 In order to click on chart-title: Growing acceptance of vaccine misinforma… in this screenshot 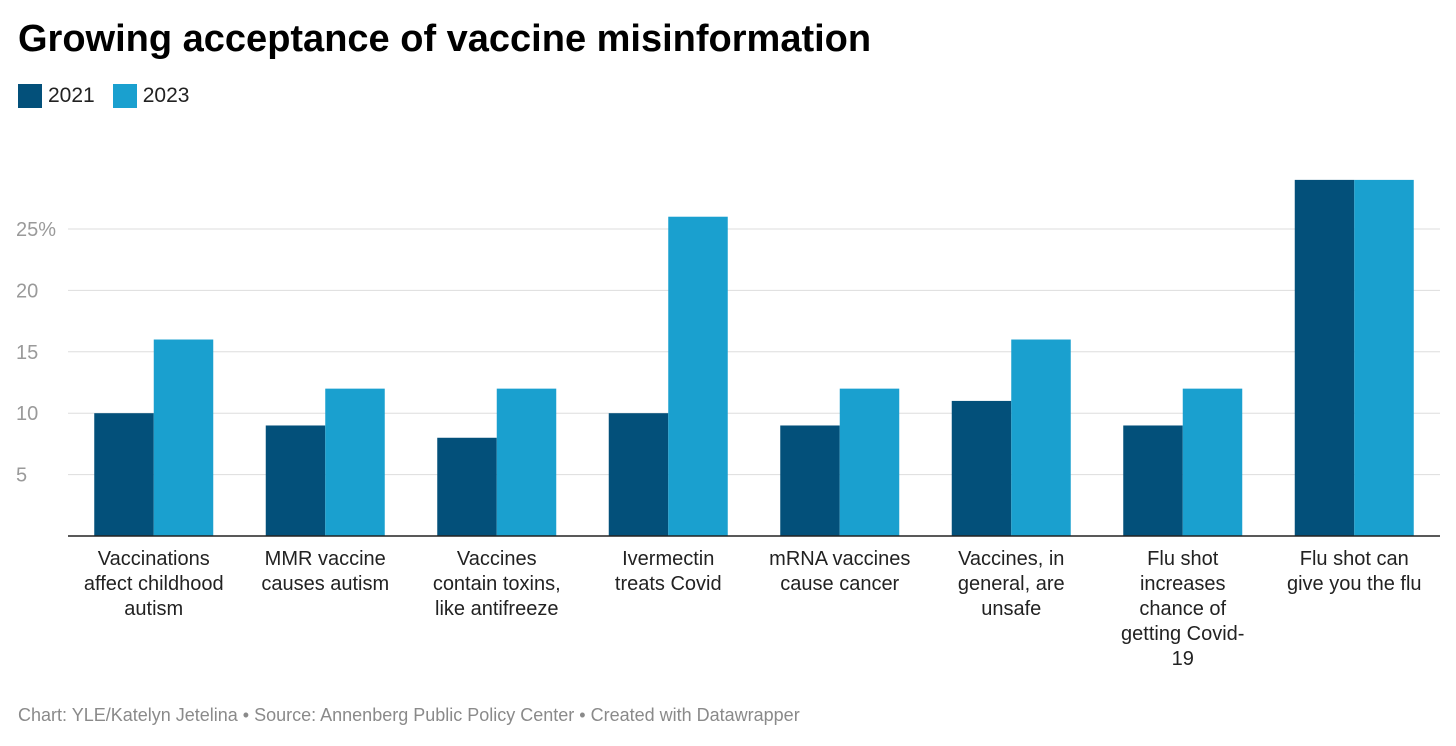, I will do `click(445, 39)`.